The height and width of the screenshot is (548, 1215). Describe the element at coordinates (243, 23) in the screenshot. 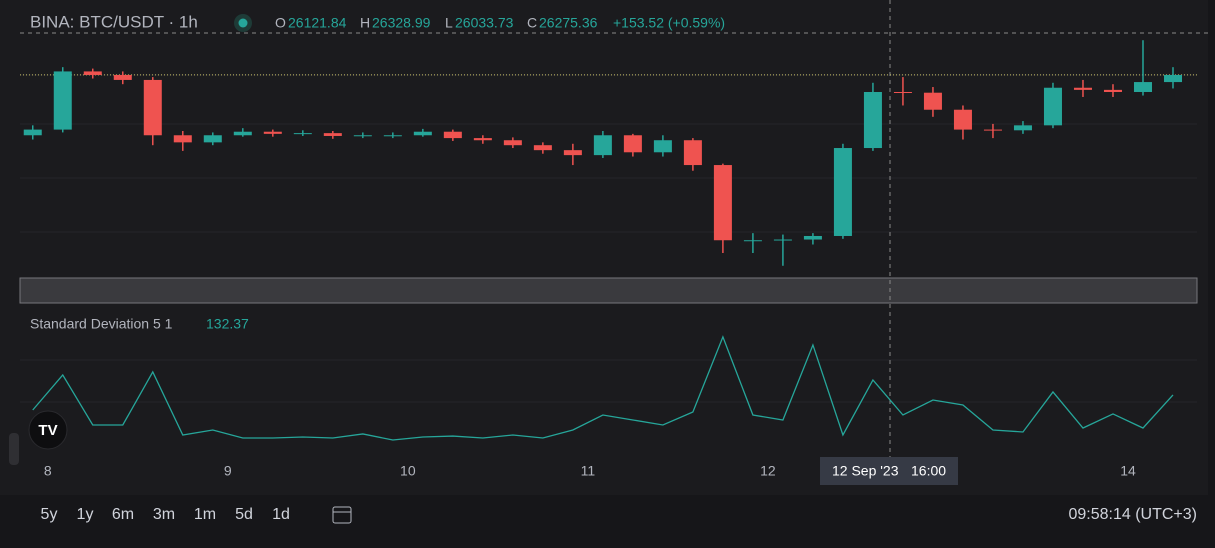

I see `status-dot-core` at that location.